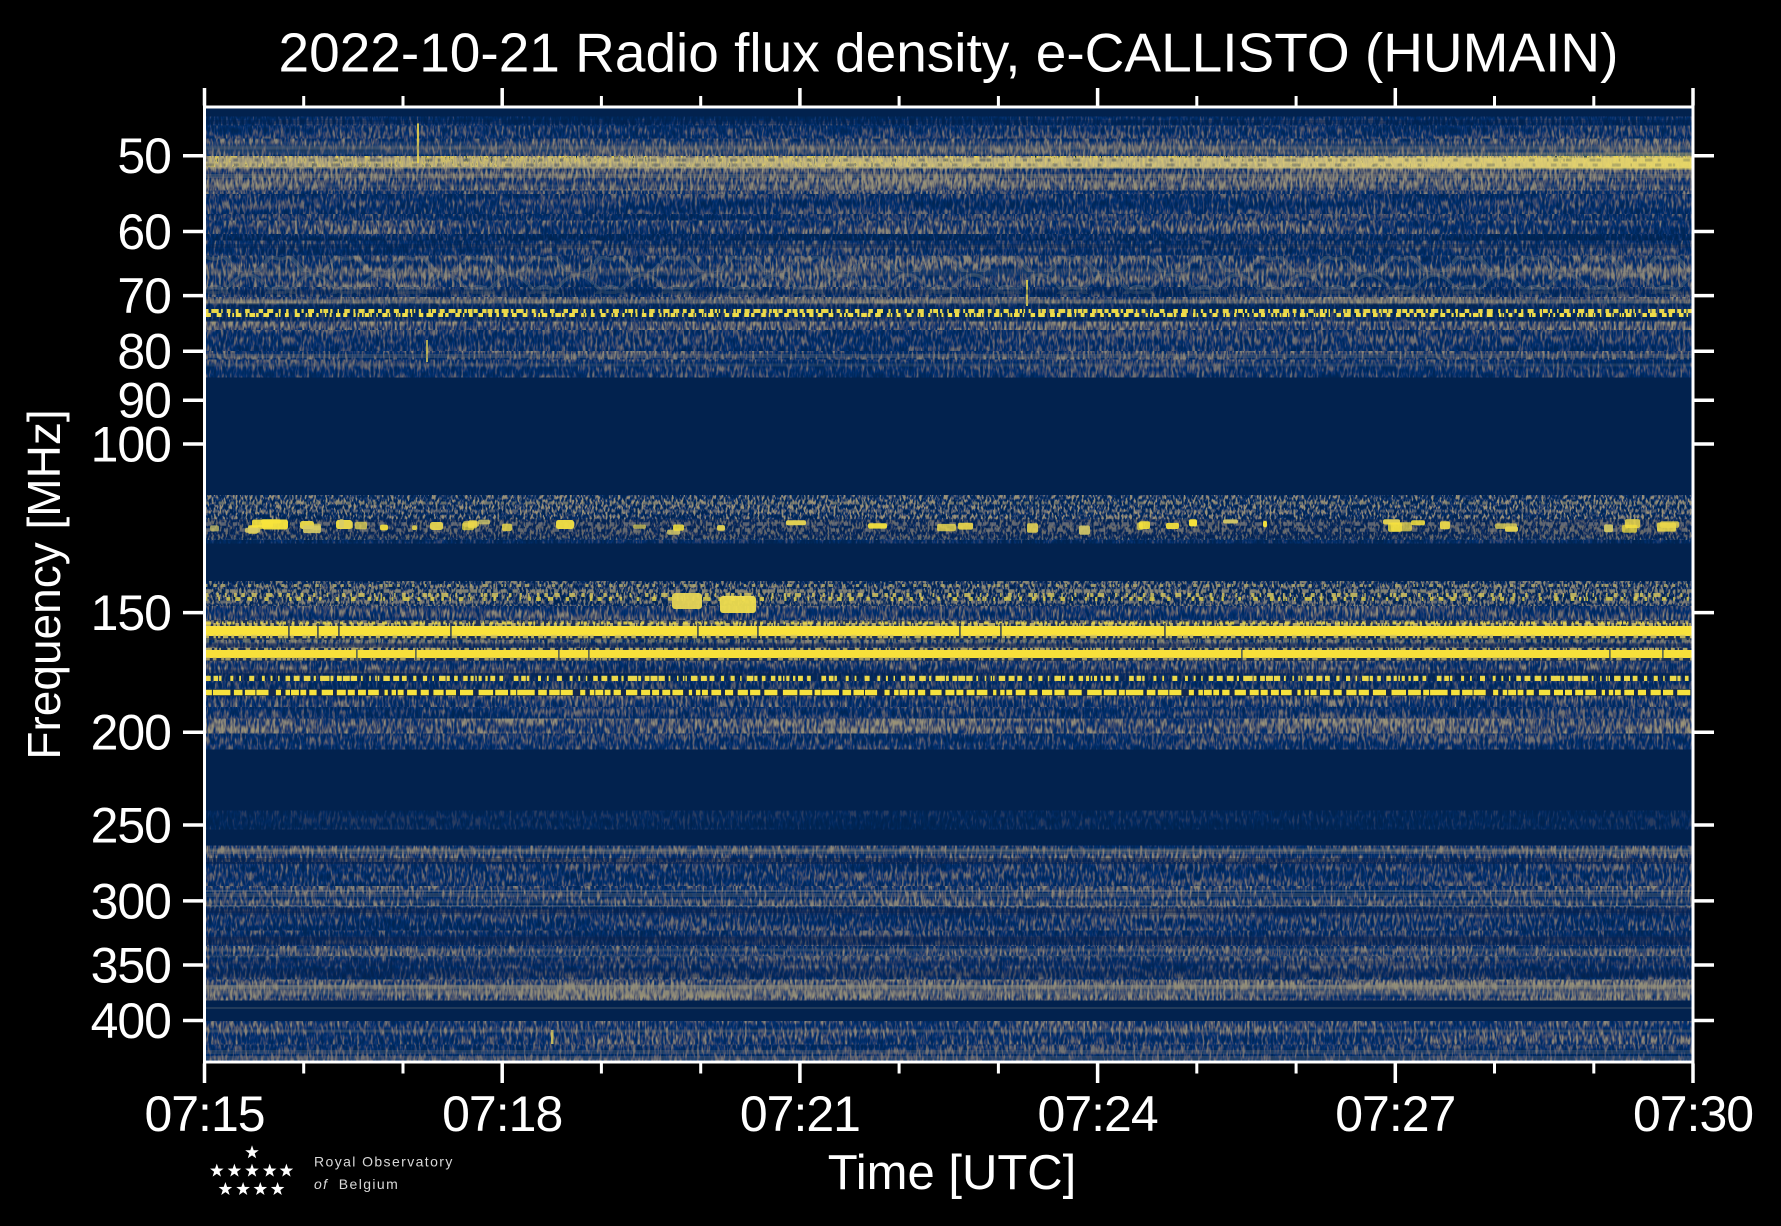  Describe the element at coordinates (384, 1162) in the screenshot. I see `svg-text: Royal Observatory` at that location.